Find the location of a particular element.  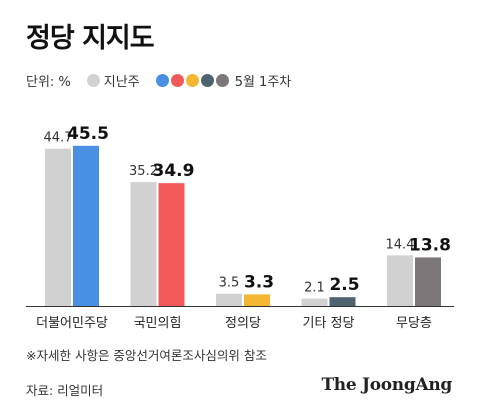

legend-prev-label: 지난주 is located at coordinates (121, 82).